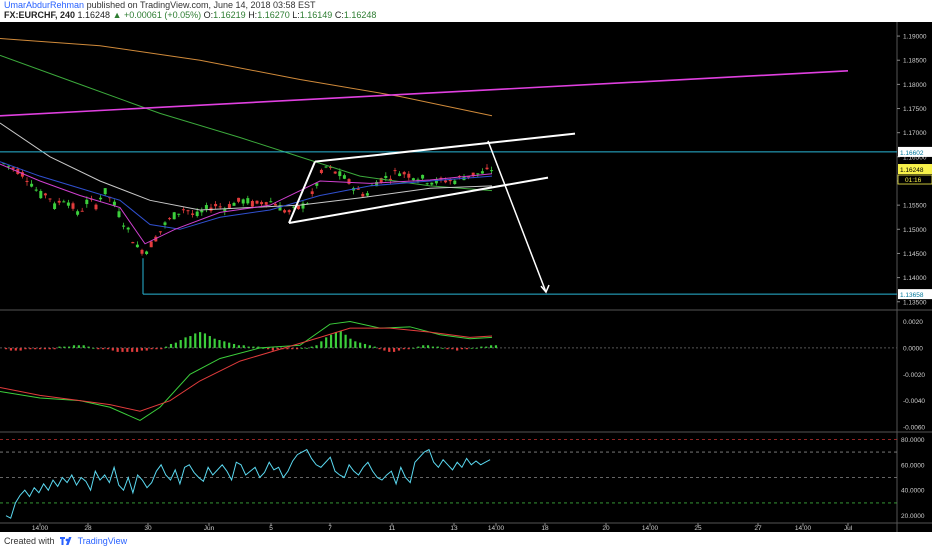  What do you see at coordinates (40, 15) in the screenshot?
I see `symbol-label: FX:EURCHF, 240` at bounding box center [40, 15].